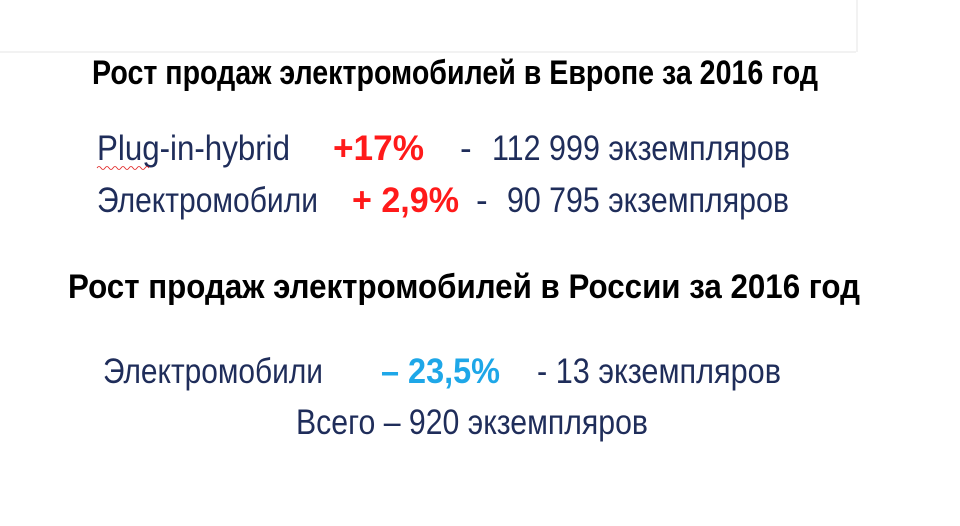 Image resolution: width=960 pixels, height=526 pixels. What do you see at coordinates (123, 168) in the screenshot?
I see `spell-underline` at bounding box center [123, 168].